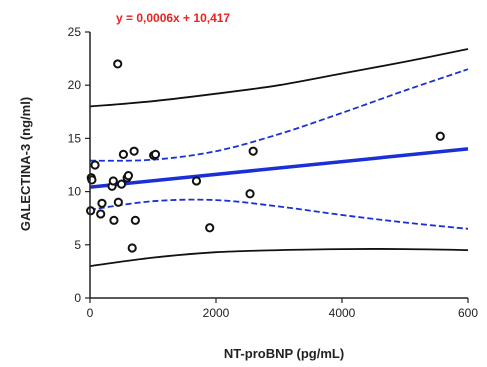 The width and height of the screenshot is (487, 367). Describe the element at coordinates (279, 78) in the screenshot. I see `prediction-band-upper` at that location.